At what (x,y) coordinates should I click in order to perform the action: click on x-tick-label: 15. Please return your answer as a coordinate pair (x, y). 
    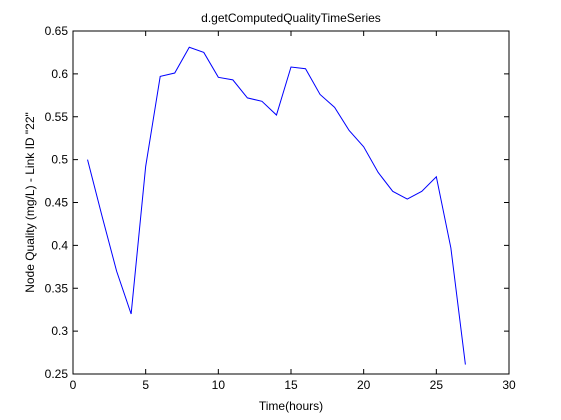
    Looking at the image, I should click on (291, 385).